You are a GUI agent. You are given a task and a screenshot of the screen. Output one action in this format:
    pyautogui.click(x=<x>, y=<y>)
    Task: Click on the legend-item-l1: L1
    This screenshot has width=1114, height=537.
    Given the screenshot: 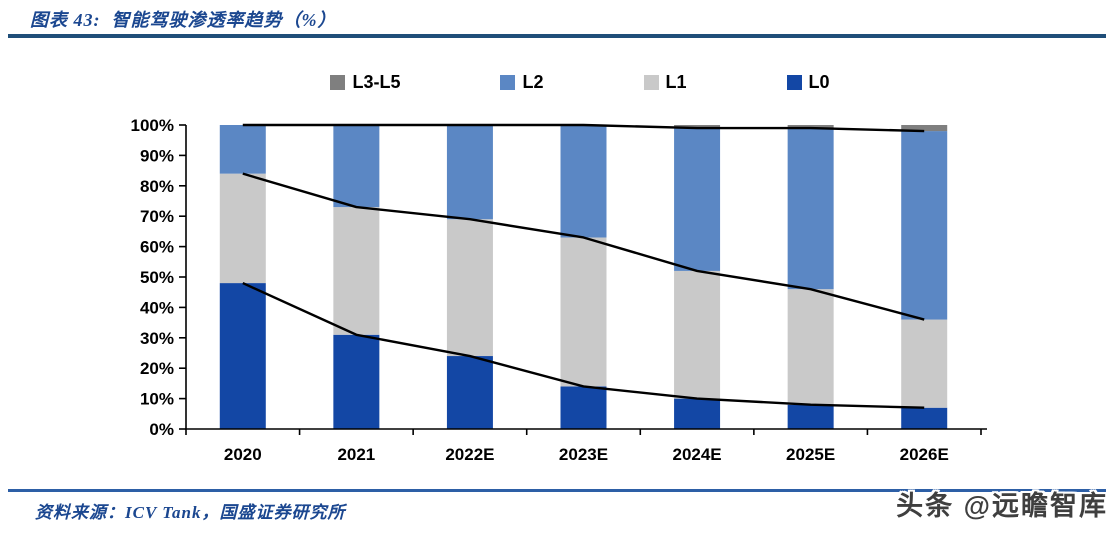 What is the action you would take?
    pyautogui.click(x=665, y=82)
    